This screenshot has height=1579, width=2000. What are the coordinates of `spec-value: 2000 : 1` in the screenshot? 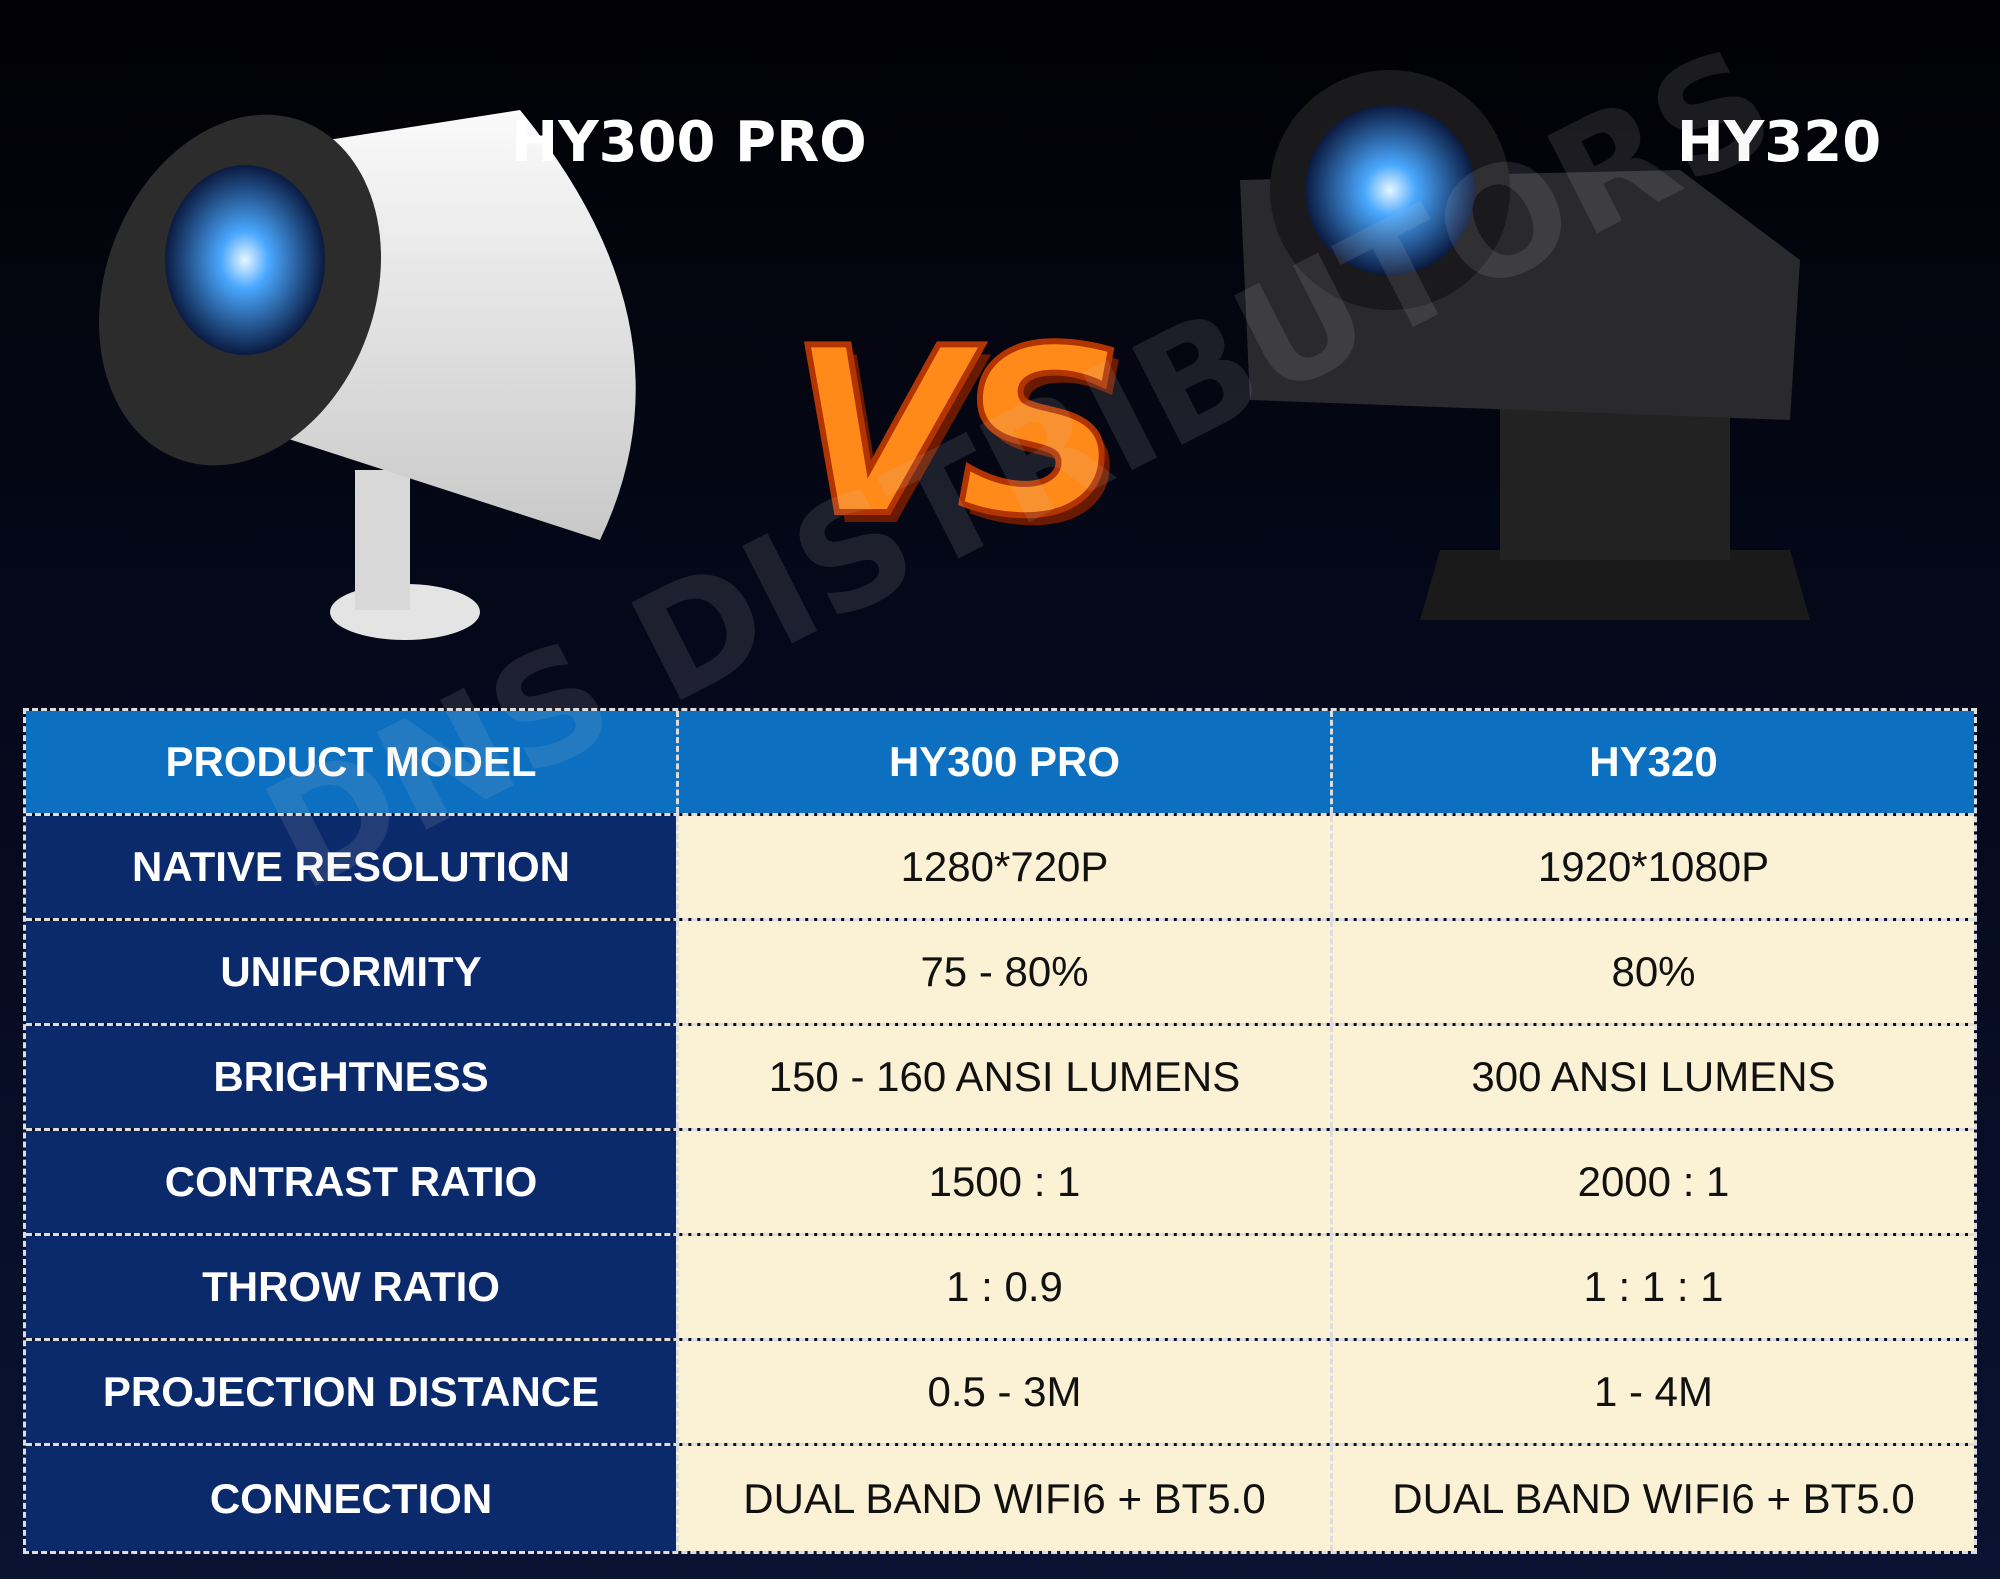 It's located at (1652, 1182).